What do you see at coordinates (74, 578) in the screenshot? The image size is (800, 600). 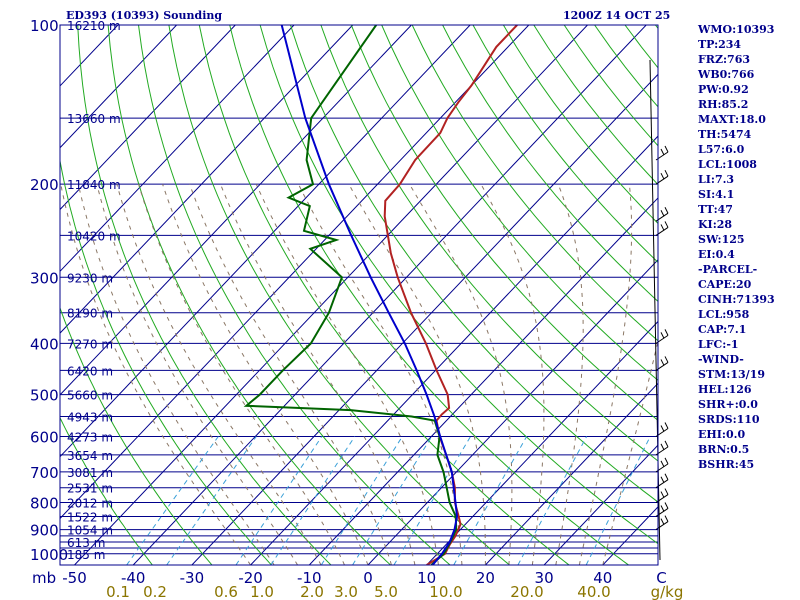 I see `temperature-tick-label: -50` at bounding box center [74, 578].